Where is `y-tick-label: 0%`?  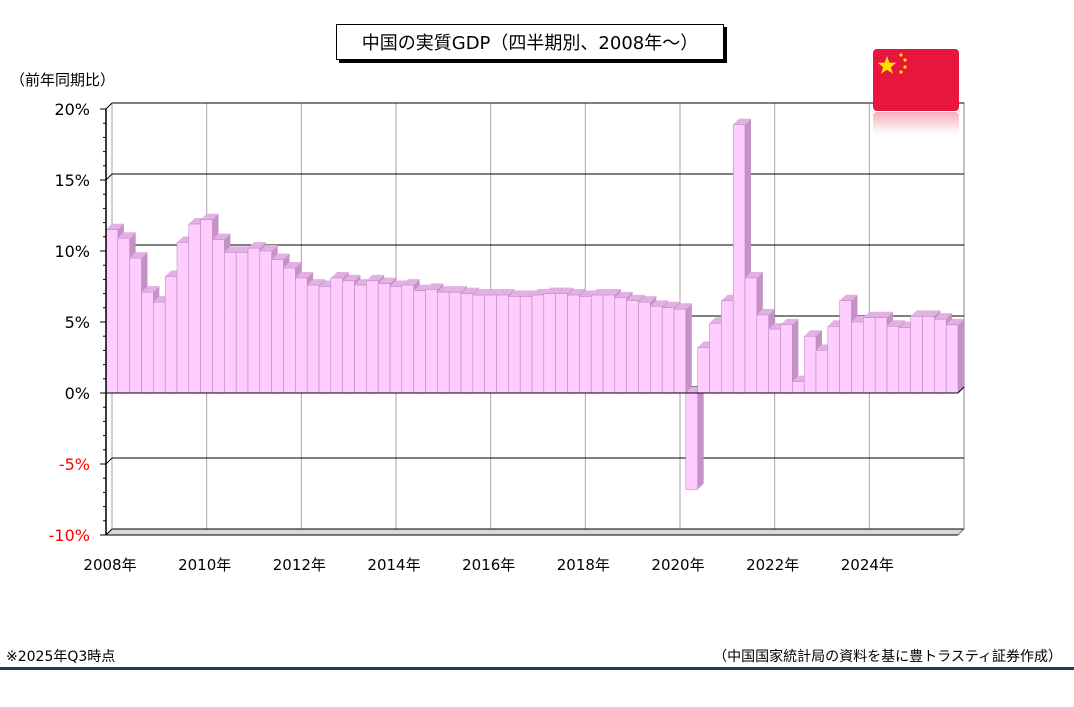
y-tick-label: 0% is located at coordinates (77, 393).